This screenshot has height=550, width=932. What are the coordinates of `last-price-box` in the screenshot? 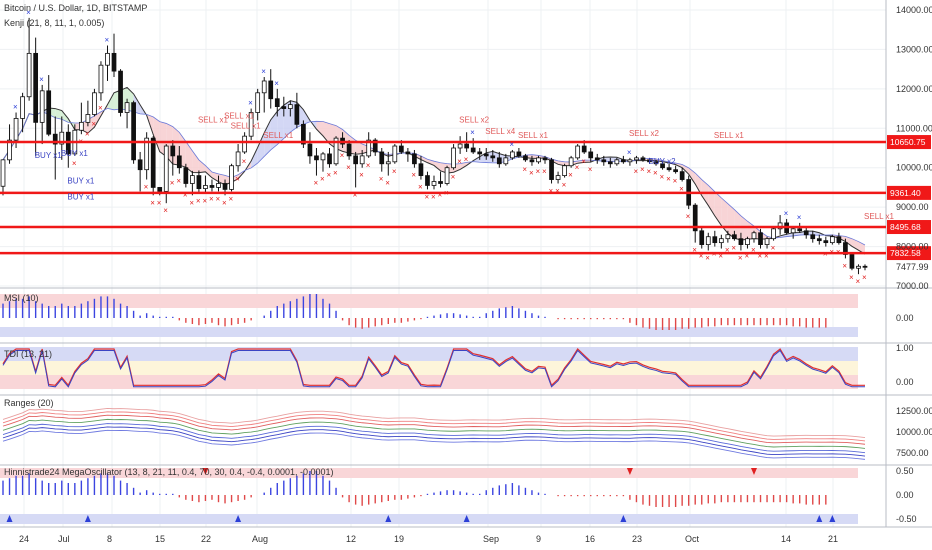 It's located at (909, 267).